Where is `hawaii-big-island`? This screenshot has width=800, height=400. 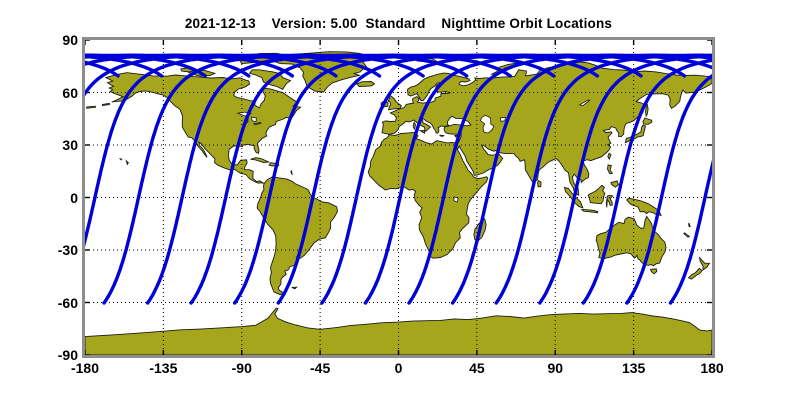 hawaii-big-island is located at coordinates (127, 162).